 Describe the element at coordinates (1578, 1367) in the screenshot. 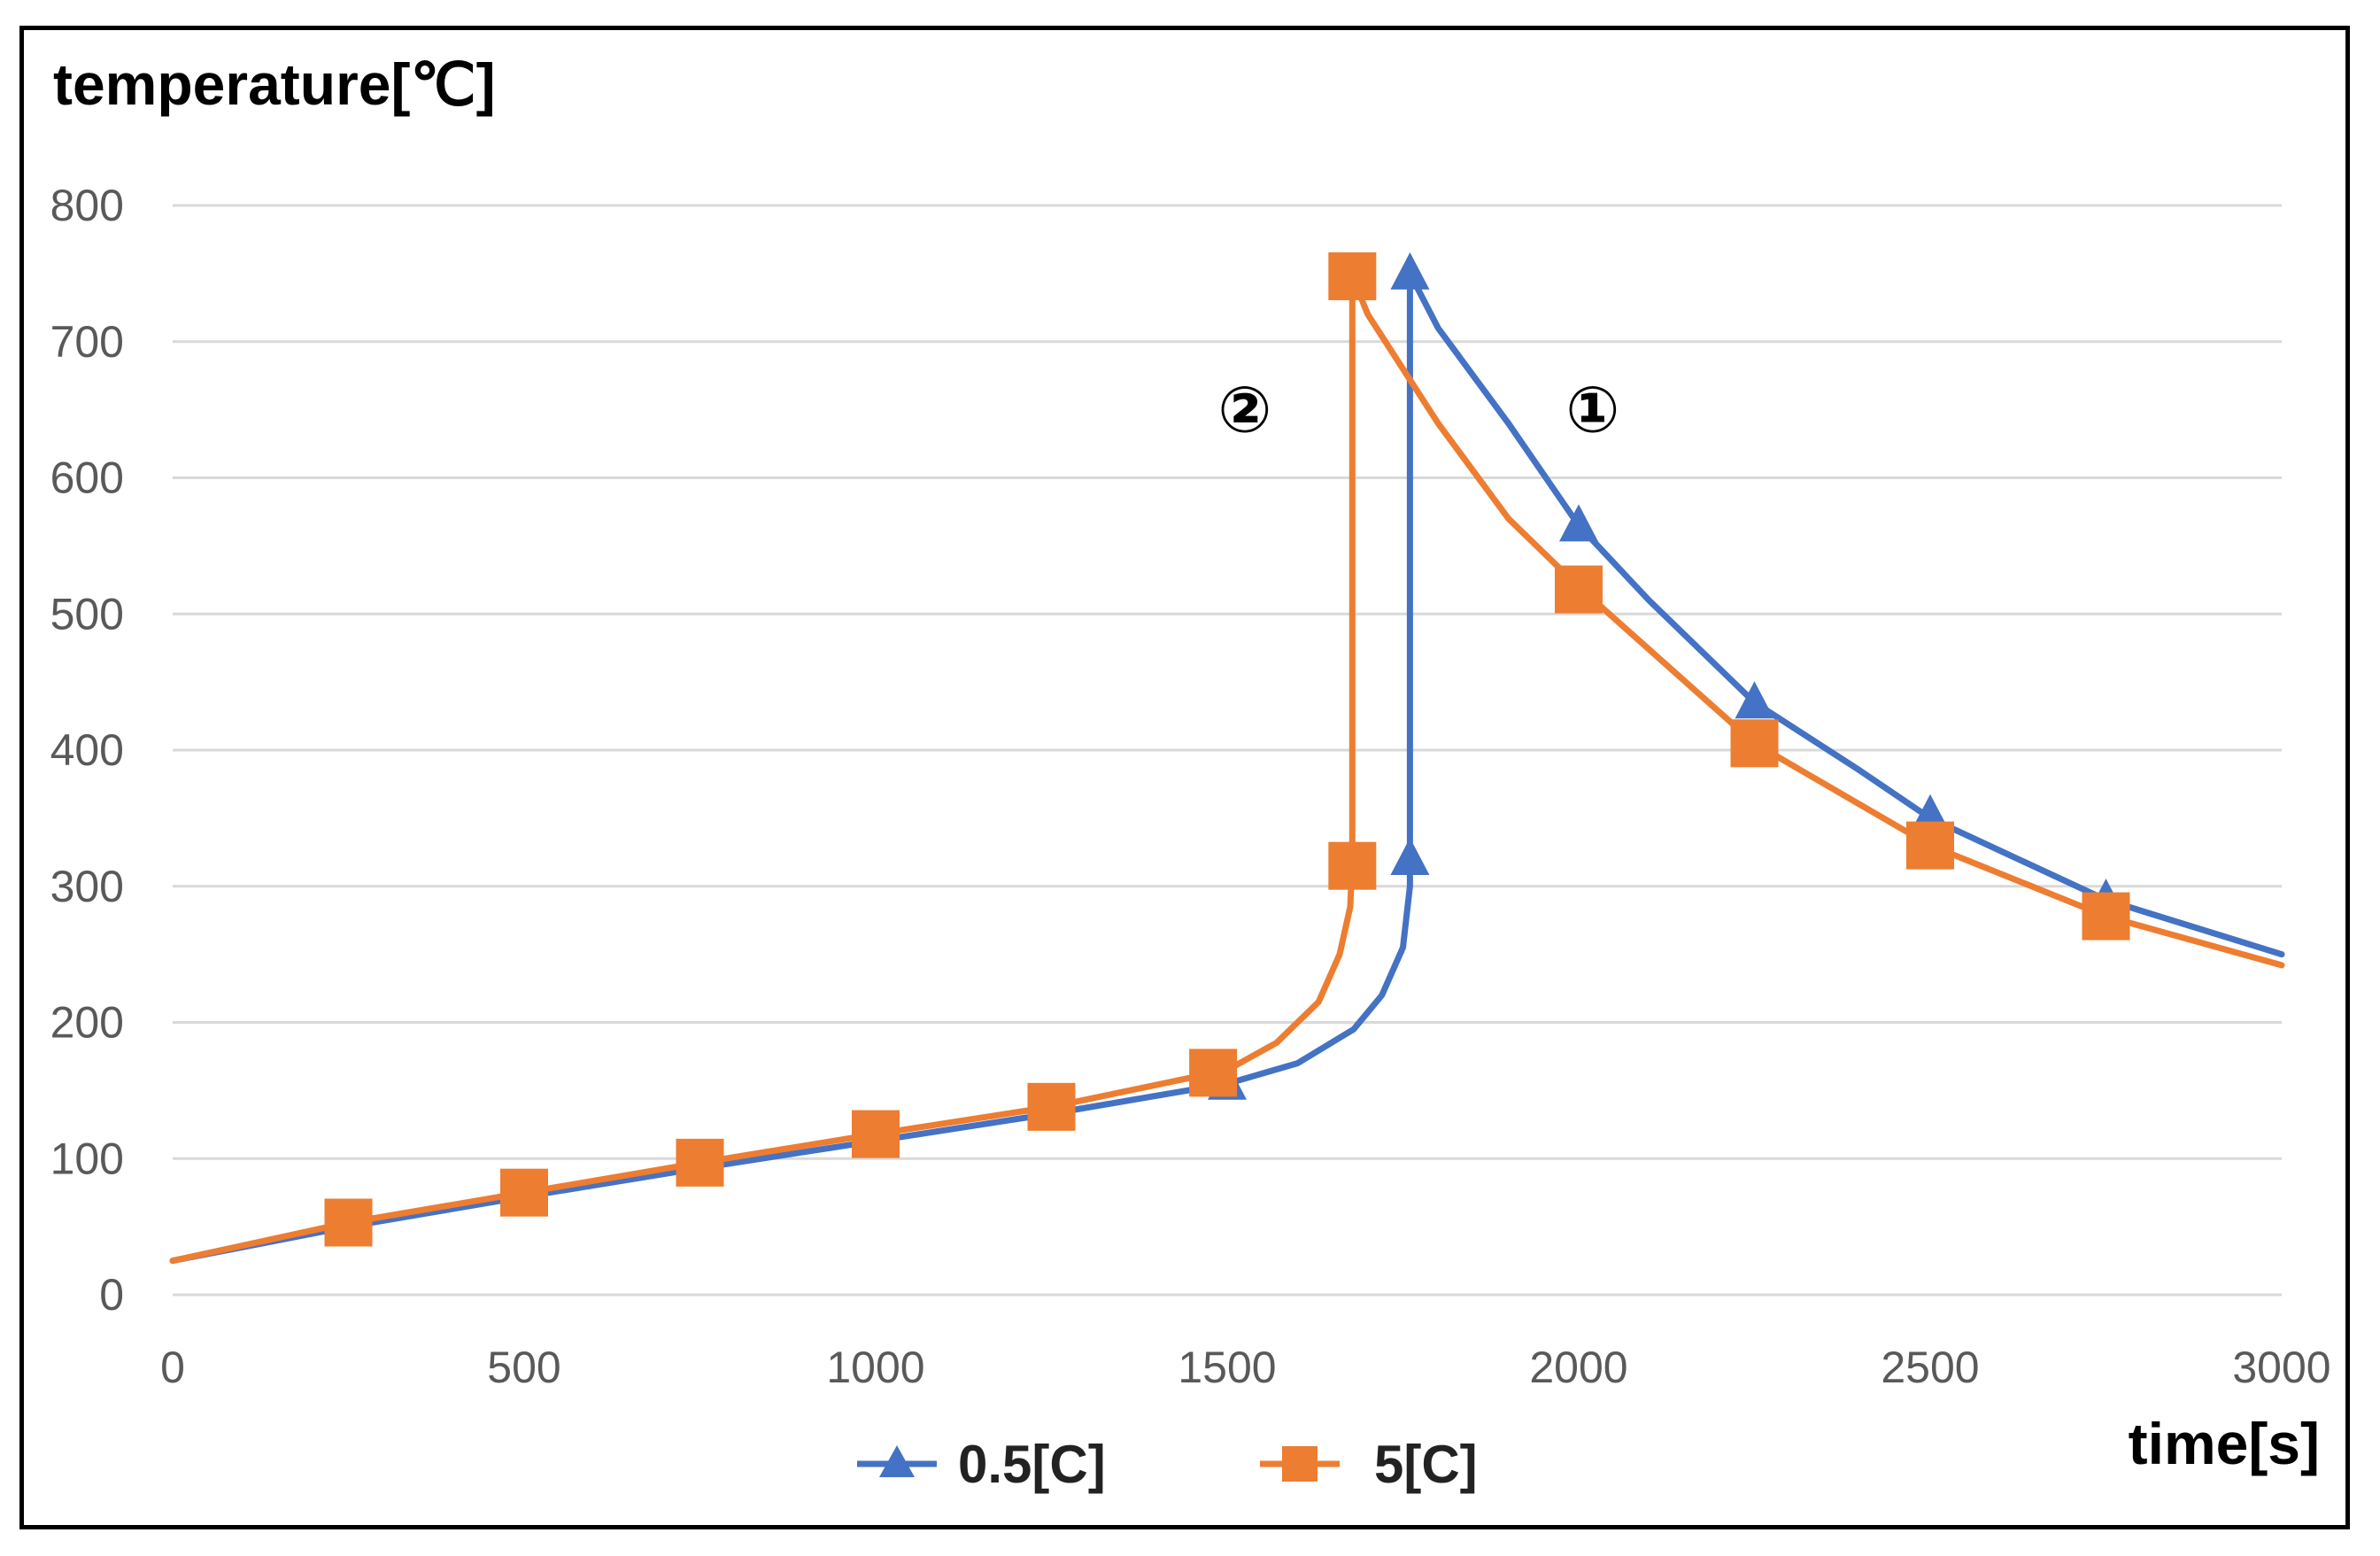

I see `x-tick-label: 2000` at that location.